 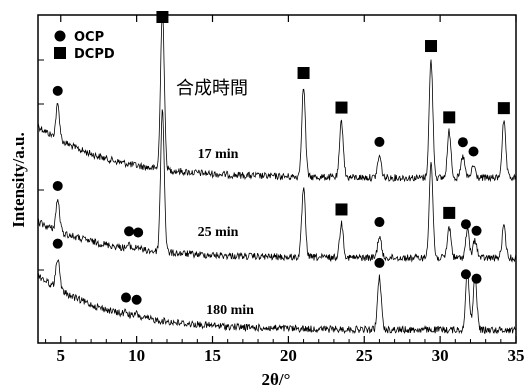 I want to click on x-tick-label: 25, so click(x=364, y=355).